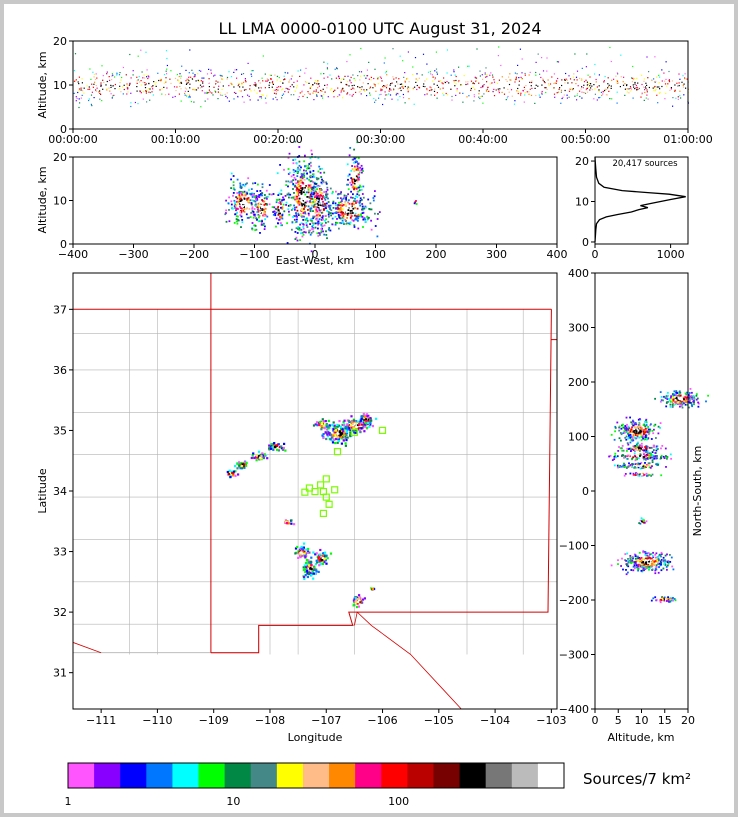 The height and width of the screenshot is (817, 738). Describe the element at coordinates (368, 775) in the screenshot. I see `colorbar-swatch` at that location.